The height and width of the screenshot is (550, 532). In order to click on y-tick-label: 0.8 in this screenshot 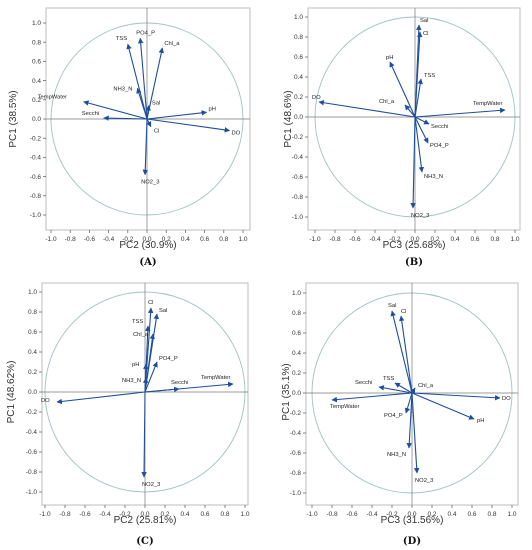, I will do `click(296, 313)`.